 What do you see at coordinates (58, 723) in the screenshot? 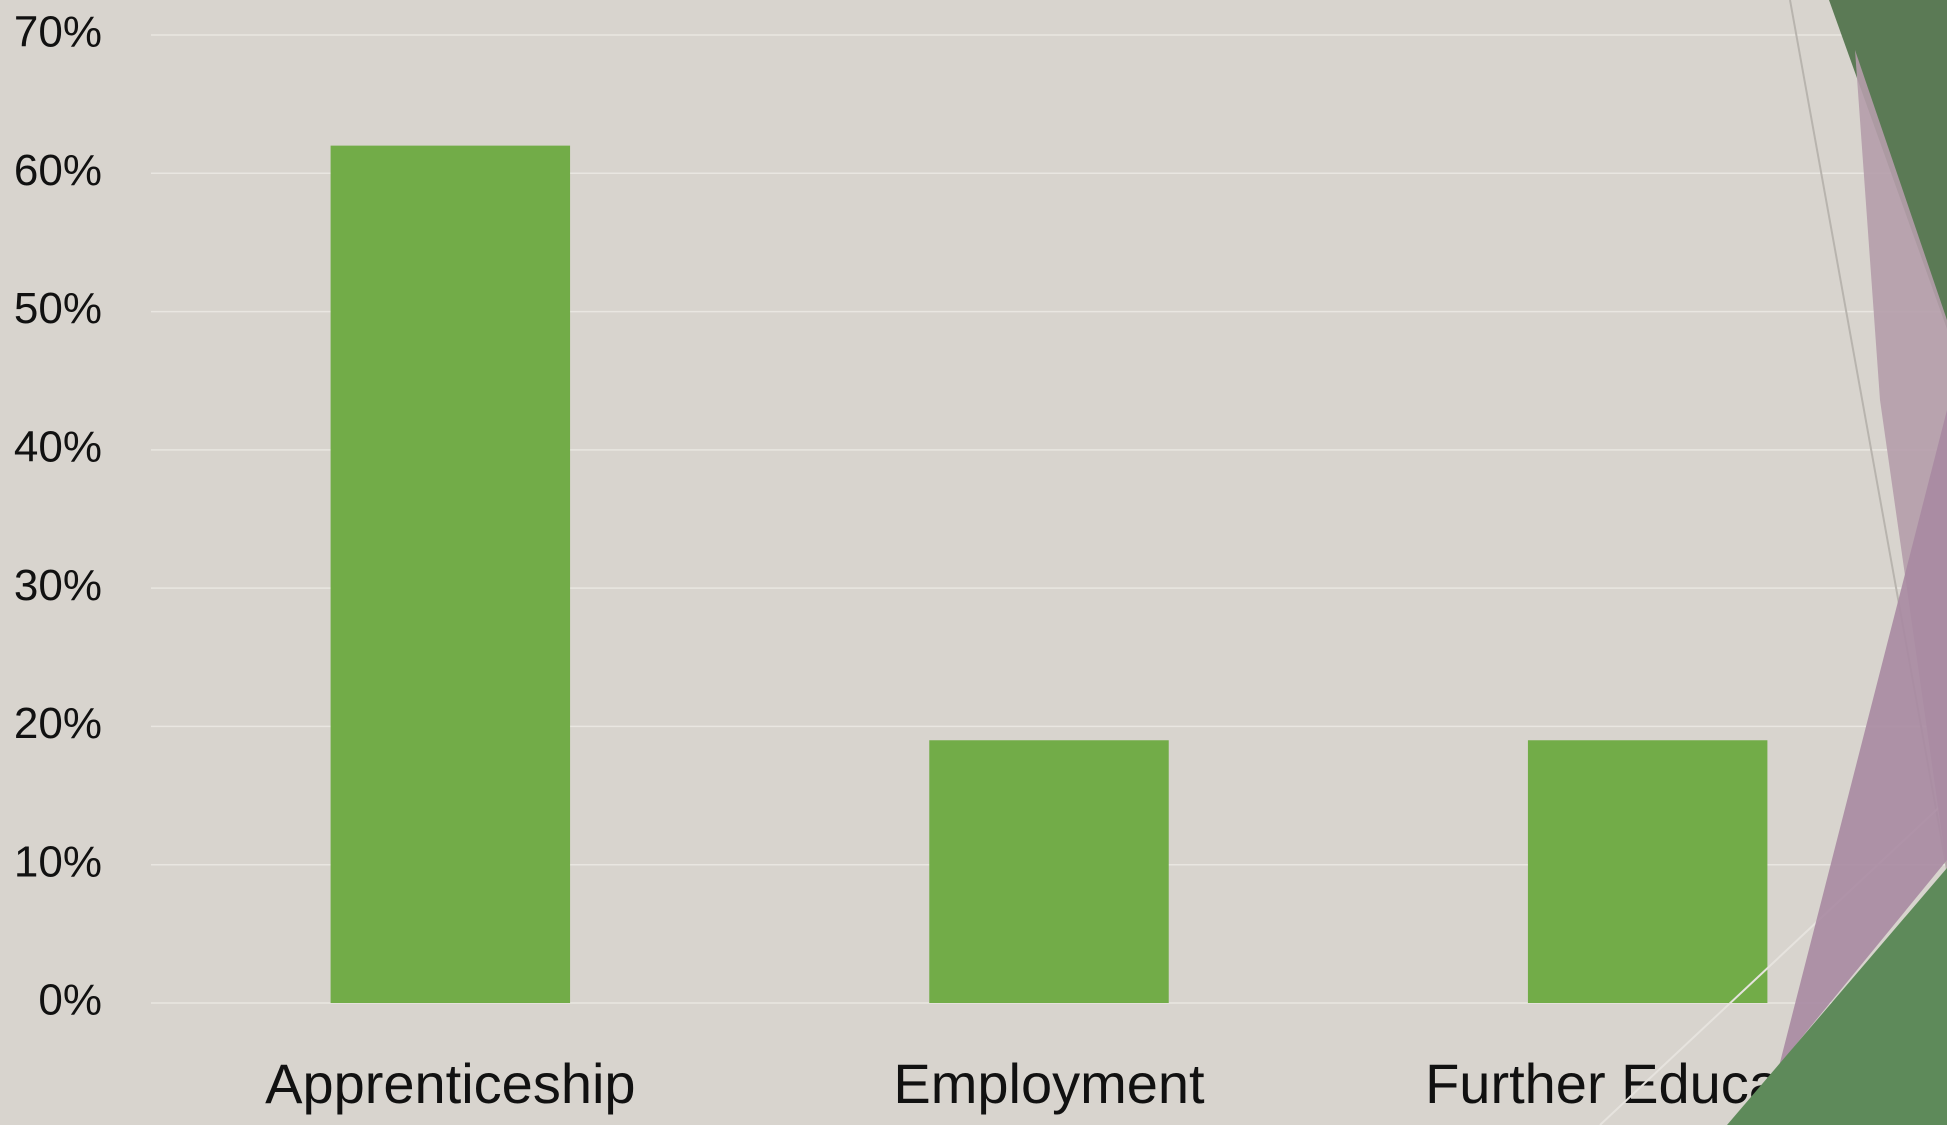
I see `y-tick-label: 20%` at bounding box center [58, 723].